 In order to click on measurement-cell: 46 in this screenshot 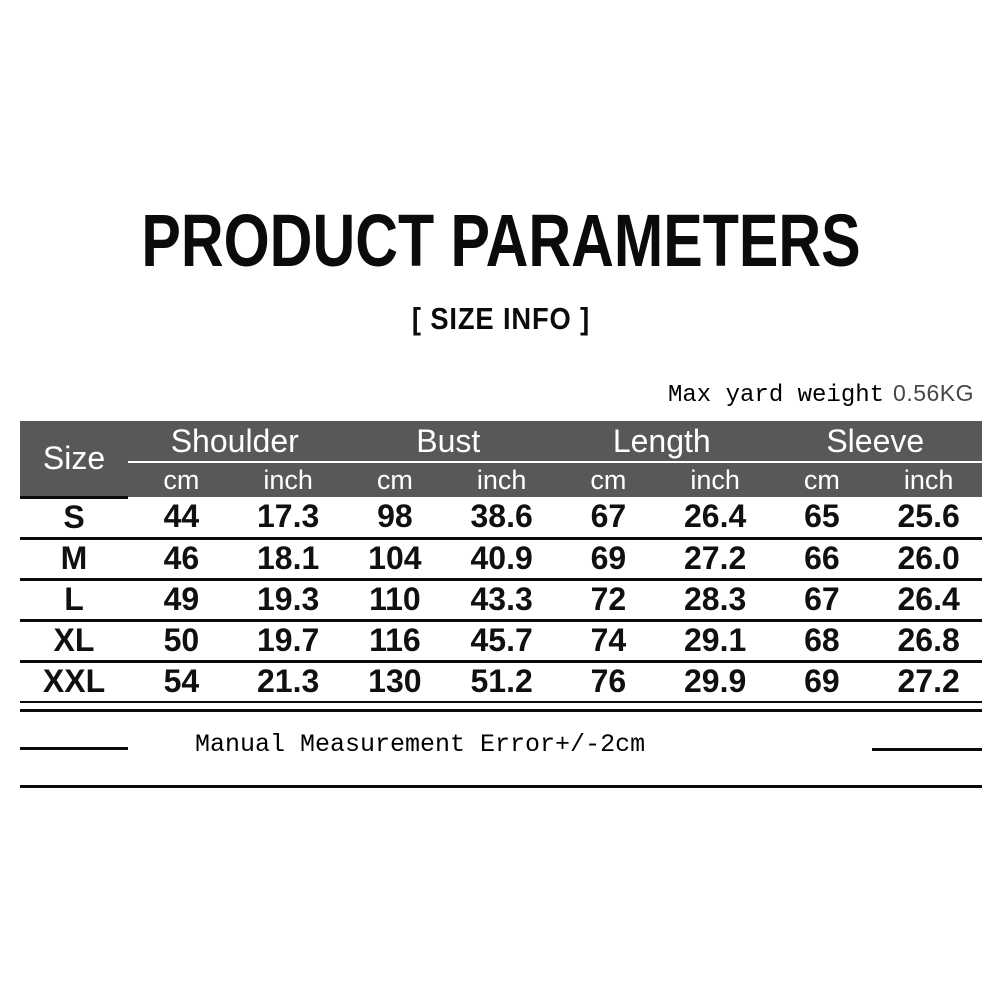, I will do `click(181, 558)`.